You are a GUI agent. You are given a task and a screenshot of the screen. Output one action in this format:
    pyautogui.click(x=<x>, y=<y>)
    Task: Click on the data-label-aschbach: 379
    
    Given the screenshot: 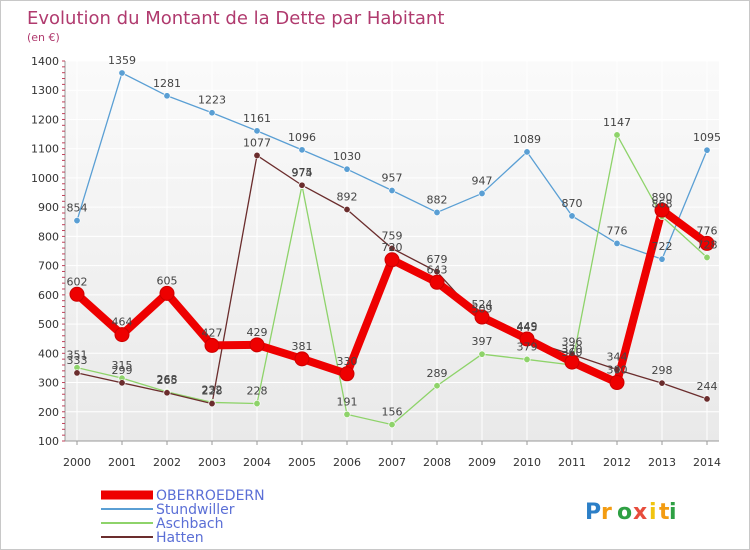 What is the action you would take?
    pyautogui.click(x=527, y=346)
    